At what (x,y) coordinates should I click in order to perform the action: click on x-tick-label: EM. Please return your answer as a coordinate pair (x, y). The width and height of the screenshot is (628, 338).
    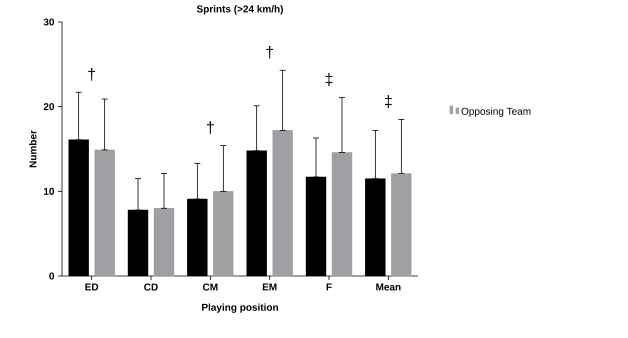
    Looking at the image, I should click on (269, 287).